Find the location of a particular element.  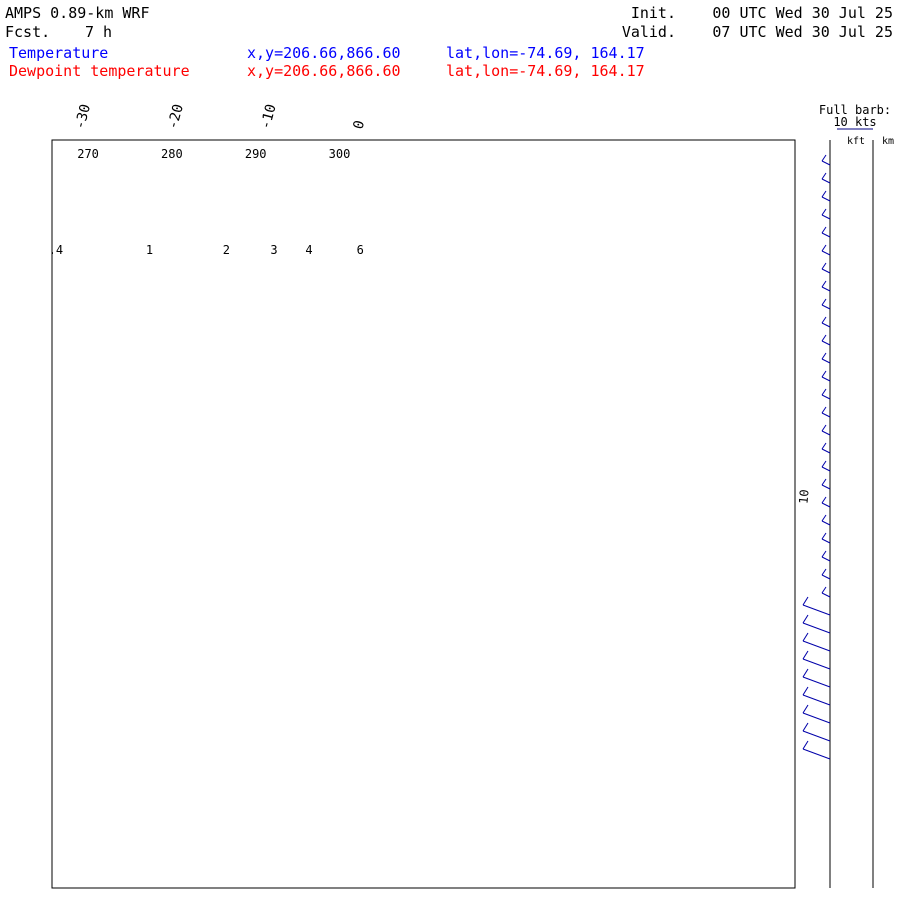

temperature-label--20: -20 is located at coordinates (176, 116).